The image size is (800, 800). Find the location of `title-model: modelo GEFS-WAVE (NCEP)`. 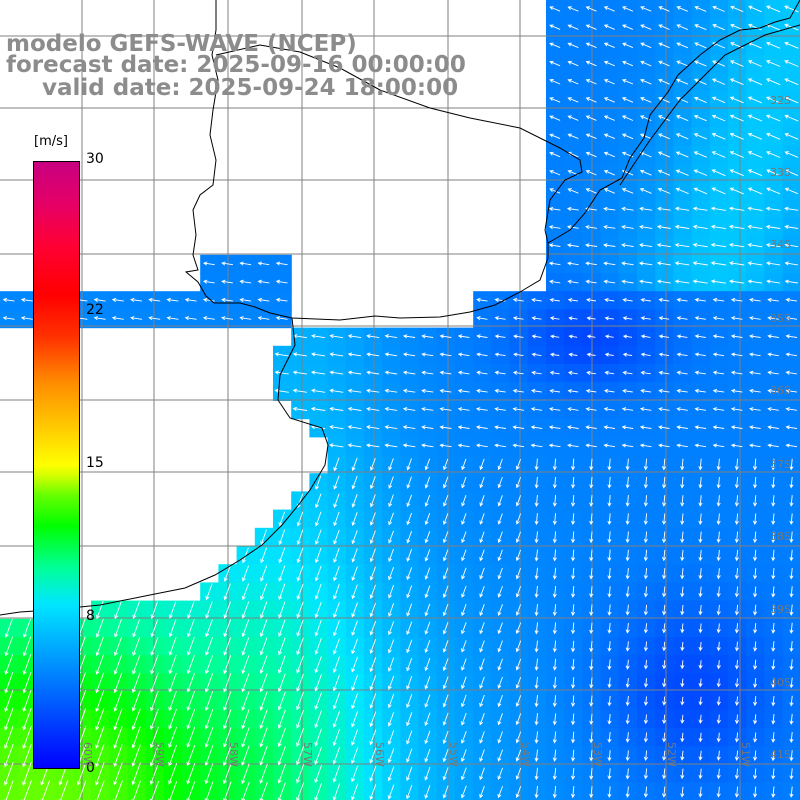

title-model: modelo GEFS-WAVE (NCEP) is located at coordinates (181, 44).